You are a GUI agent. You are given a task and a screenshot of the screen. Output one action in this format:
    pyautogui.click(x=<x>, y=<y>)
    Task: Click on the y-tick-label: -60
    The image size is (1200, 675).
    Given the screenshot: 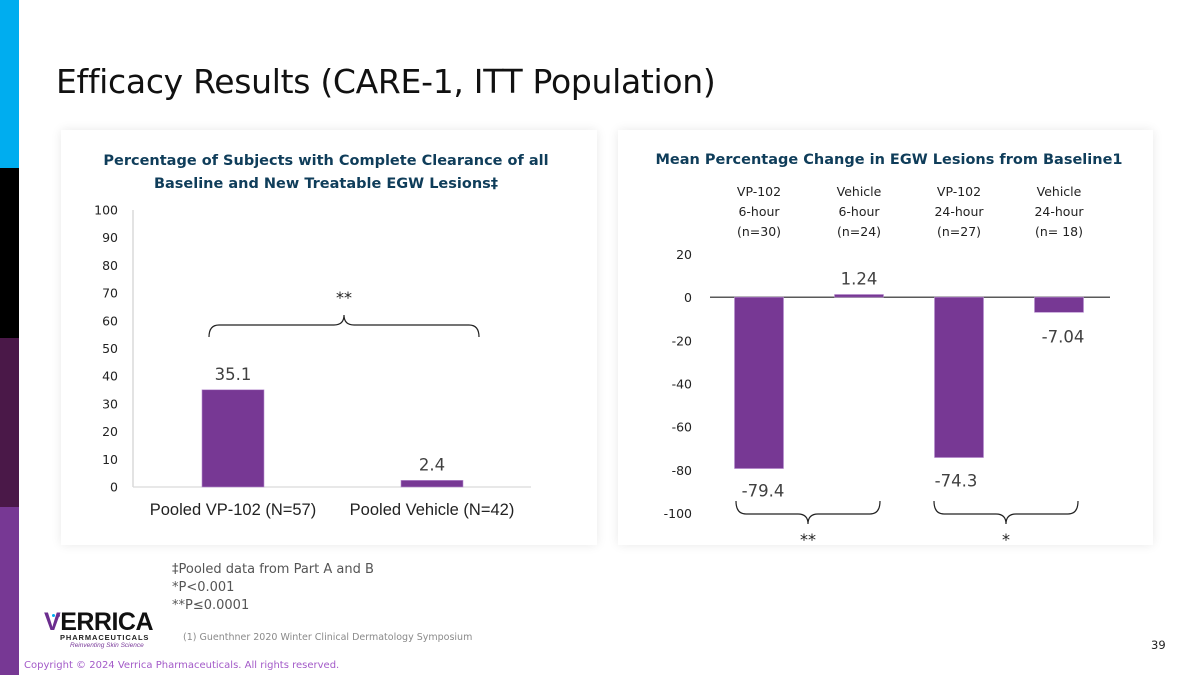 What is the action you would take?
    pyautogui.click(x=682, y=427)
    